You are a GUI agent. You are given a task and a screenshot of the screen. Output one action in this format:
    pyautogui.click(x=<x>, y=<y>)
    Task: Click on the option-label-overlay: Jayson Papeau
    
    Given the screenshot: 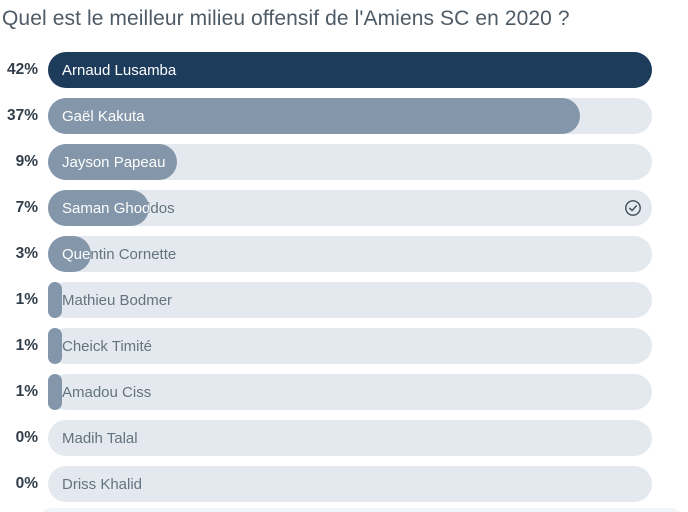 What is the action you would take?
    pyautogui.click(x=114, y=162)
    